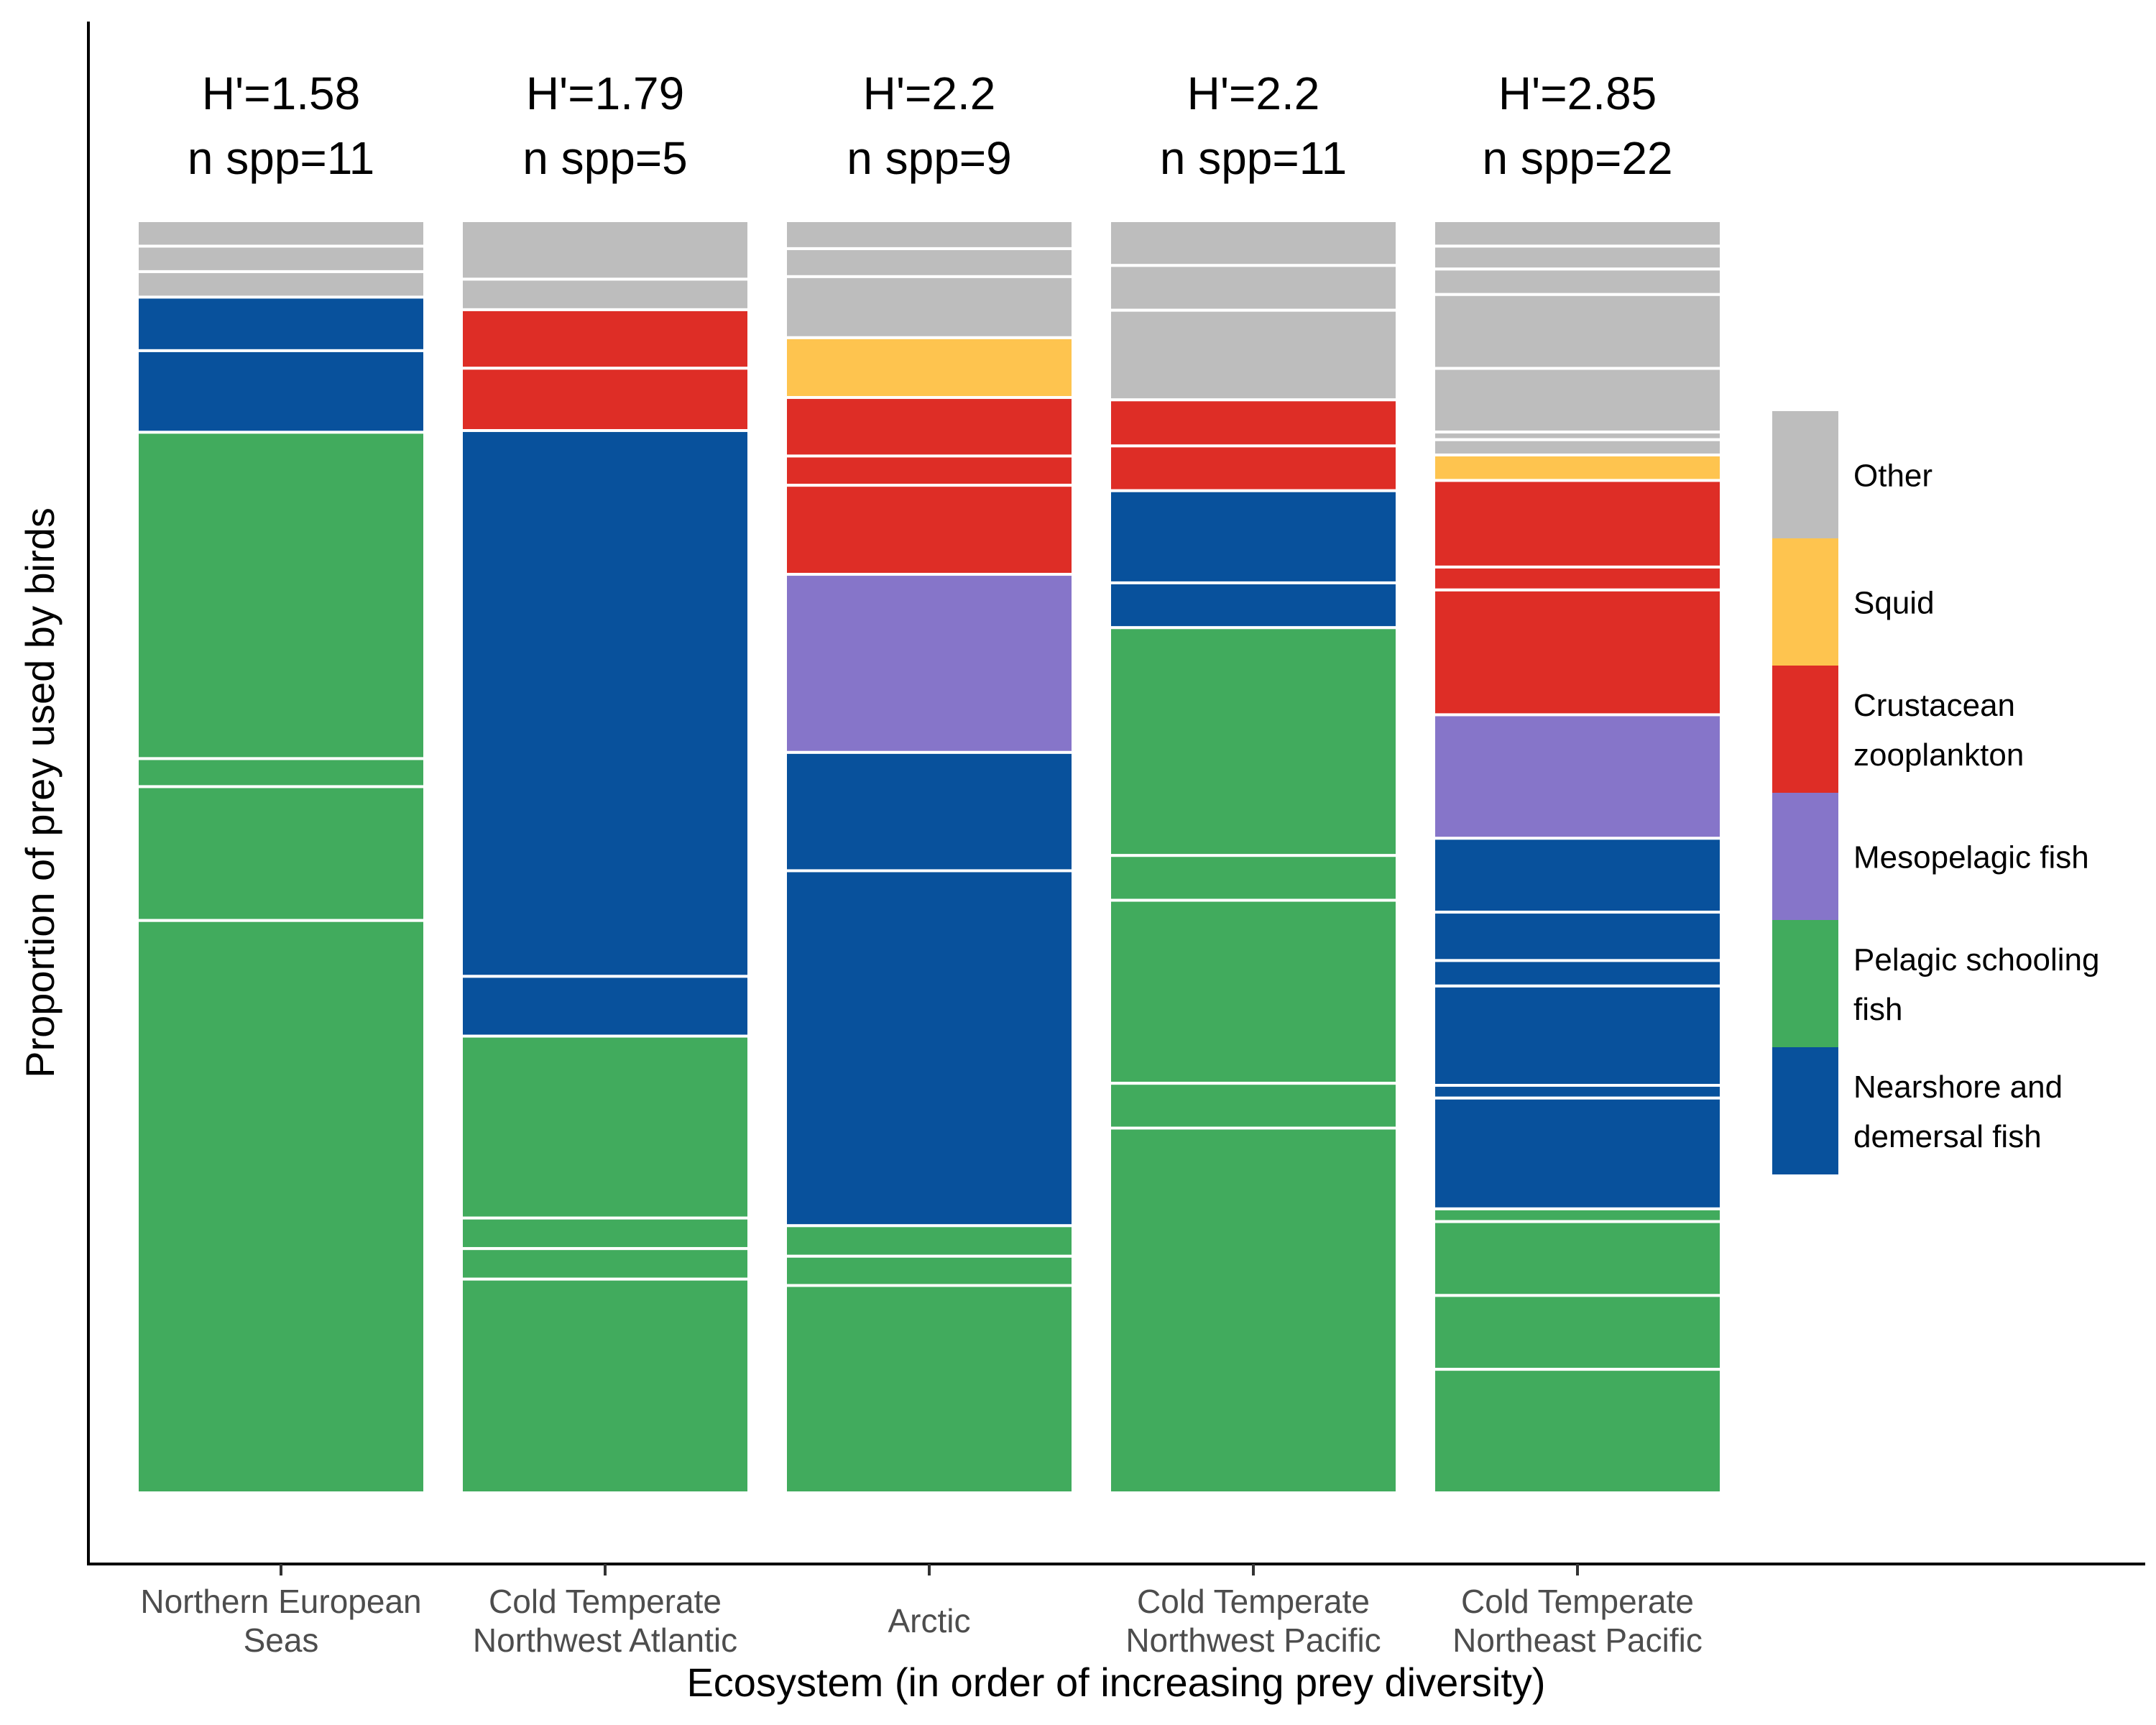  I want to click on species-count-label-5: n spp=22, so click(1577, 158).